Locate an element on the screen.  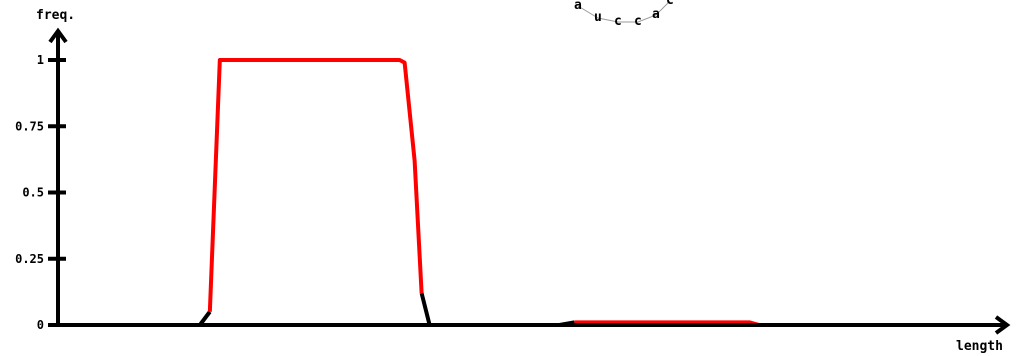
sequence-backbone is located at coordinates (624, 11).